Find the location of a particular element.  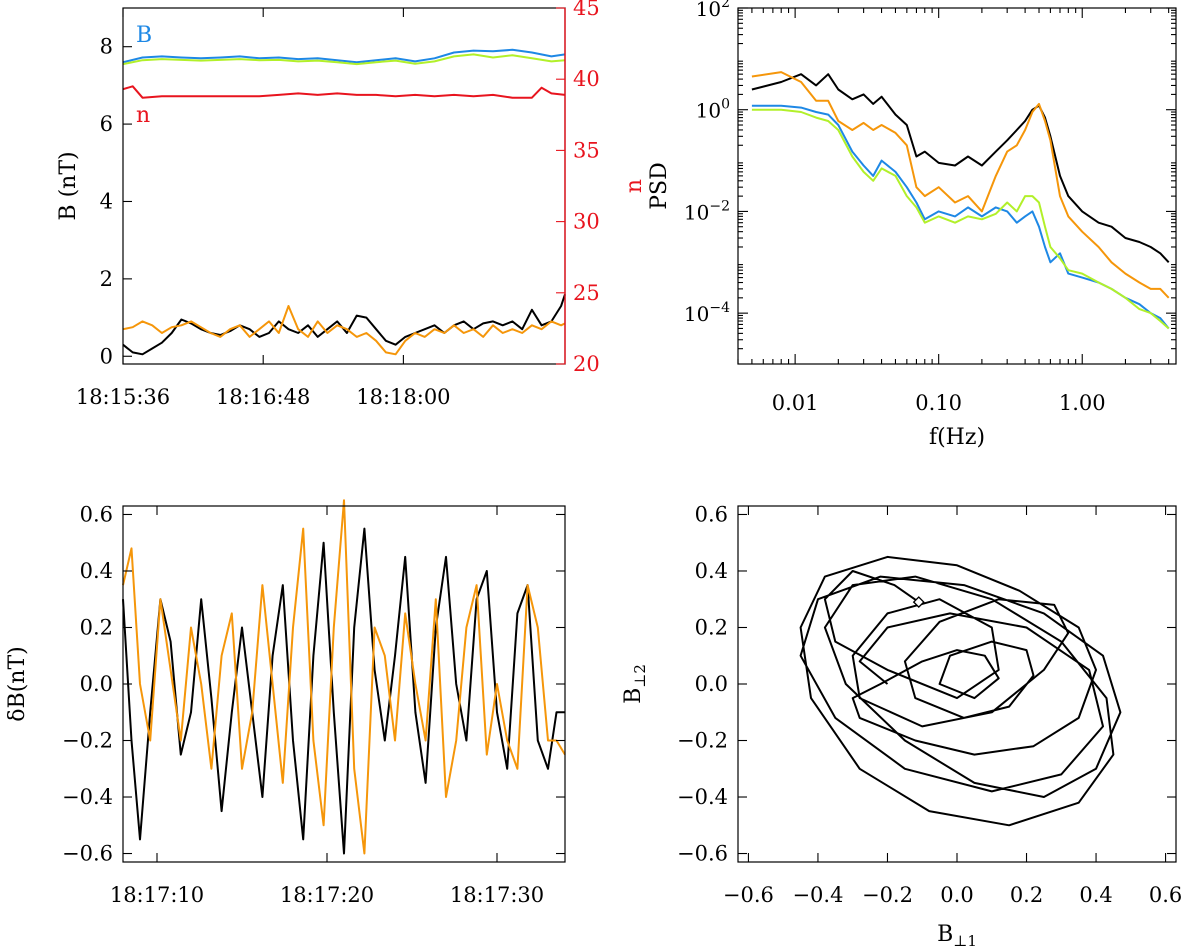

start-marker is located at coordinates (918, 602).